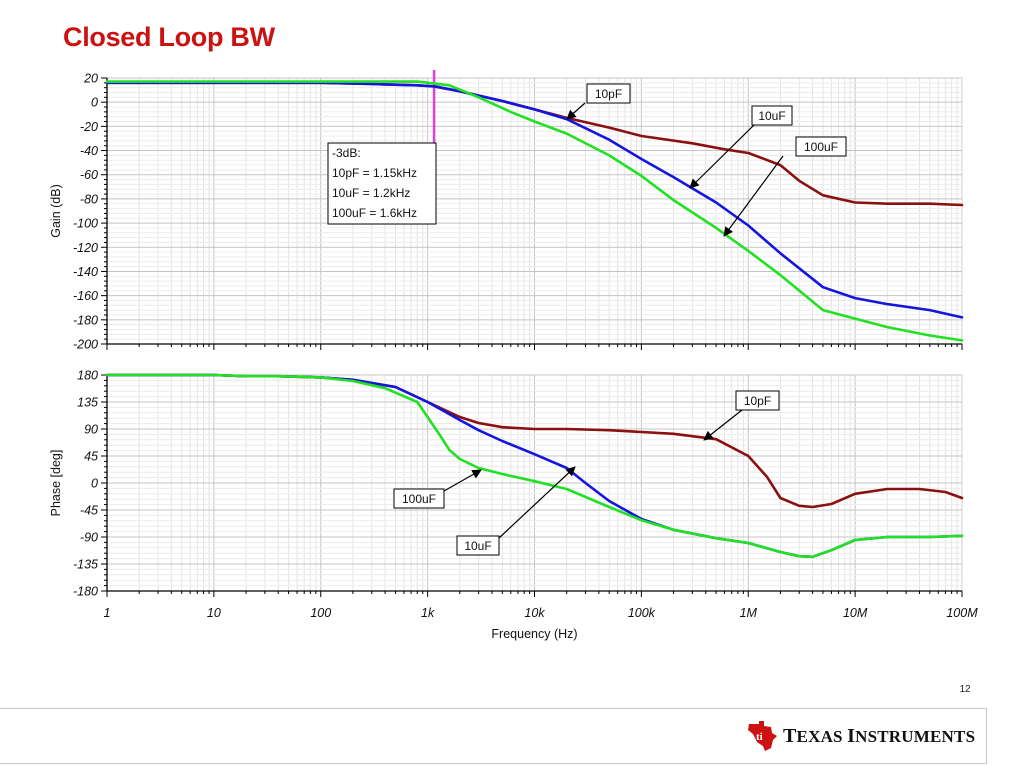 This screenshot has width=1024, height=768. Describe the element at coordinates (85, 248) in the screenshot. I see `y-tick-label: -120` at that location.